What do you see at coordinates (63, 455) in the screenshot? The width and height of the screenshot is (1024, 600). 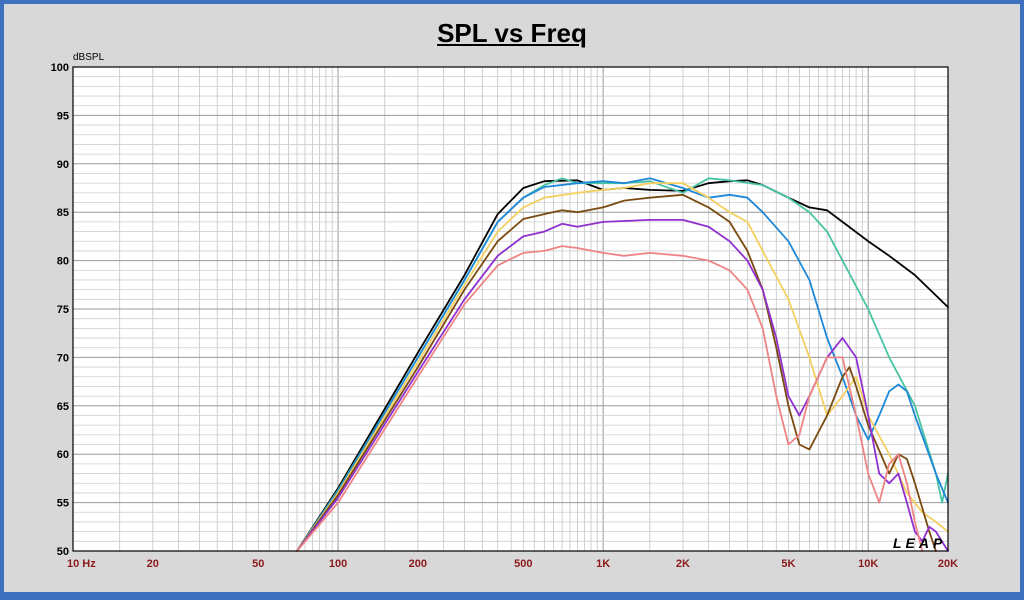 I see `y-tick-label: 60` at bounding box center [63, 455].